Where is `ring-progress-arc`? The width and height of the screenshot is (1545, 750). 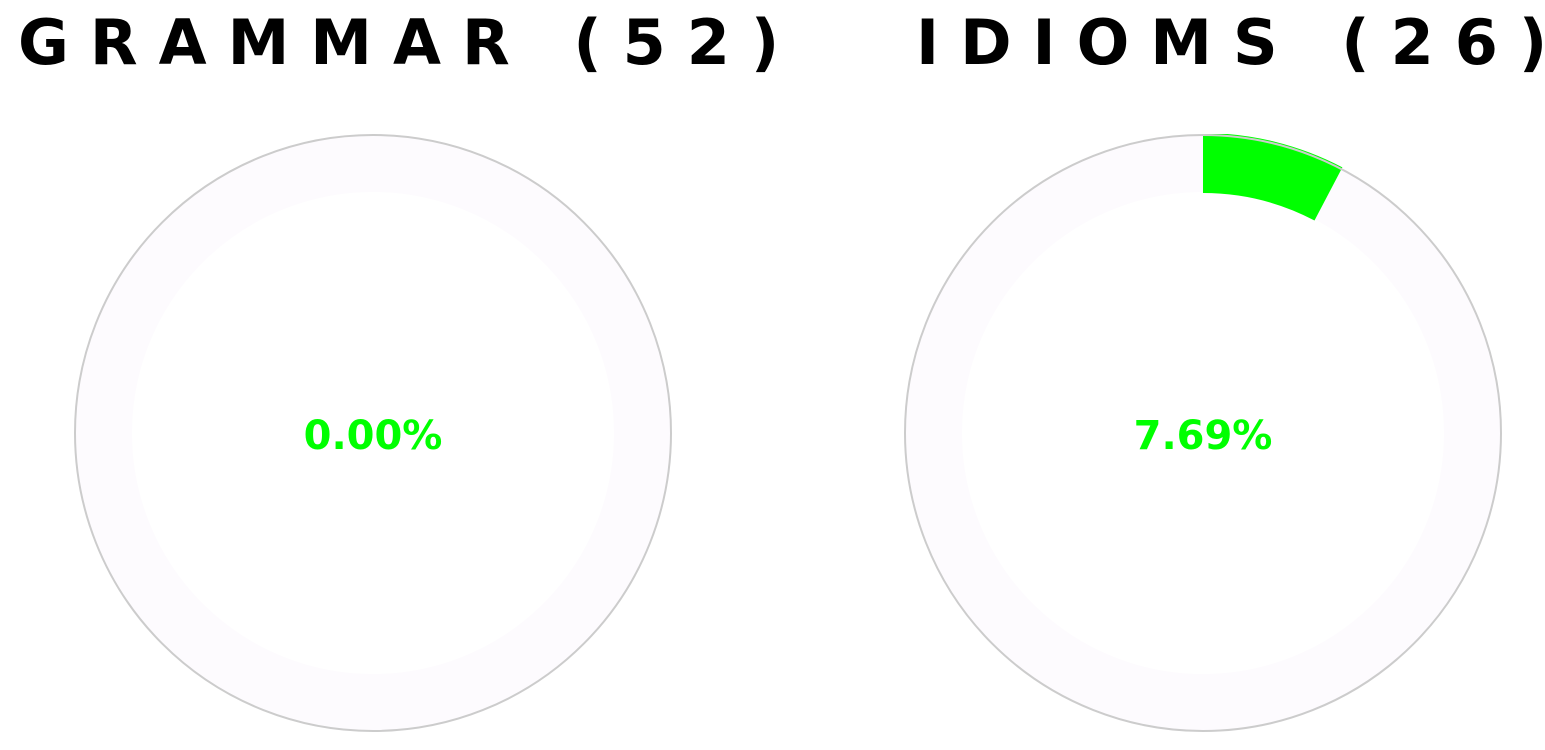 ring-progress-arc is located at coordinates (1272, 177).